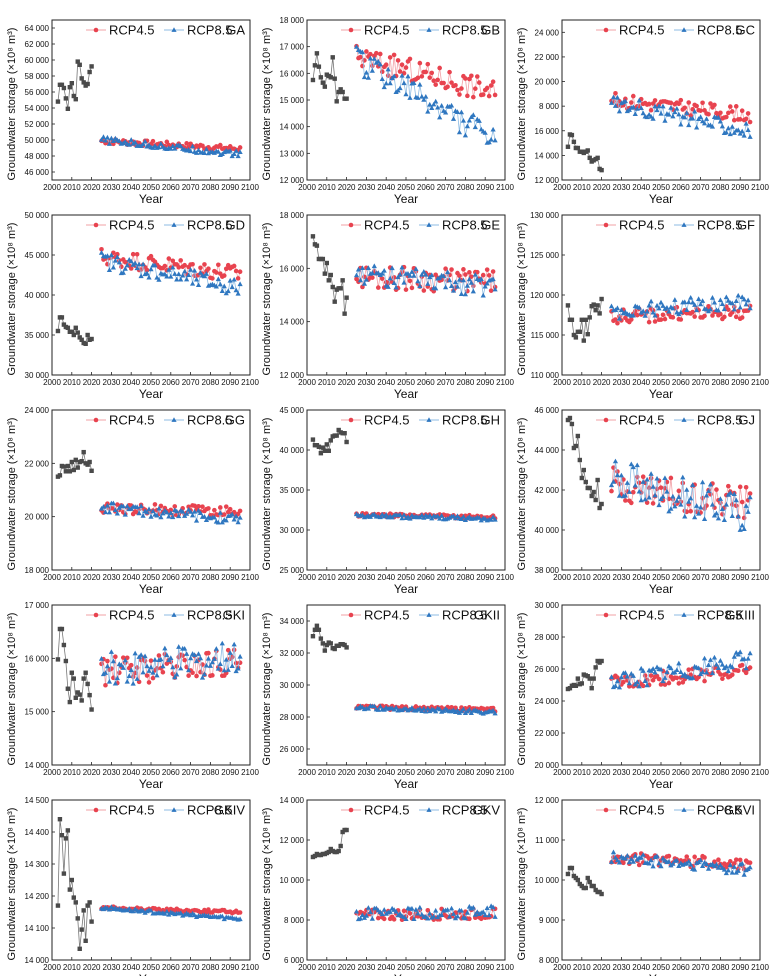 The height and width of the screenshot is (976, 771). Describe the element at coordinates (250, 577) in the screenshot. I see `x-tick-label: 2100` at that location.